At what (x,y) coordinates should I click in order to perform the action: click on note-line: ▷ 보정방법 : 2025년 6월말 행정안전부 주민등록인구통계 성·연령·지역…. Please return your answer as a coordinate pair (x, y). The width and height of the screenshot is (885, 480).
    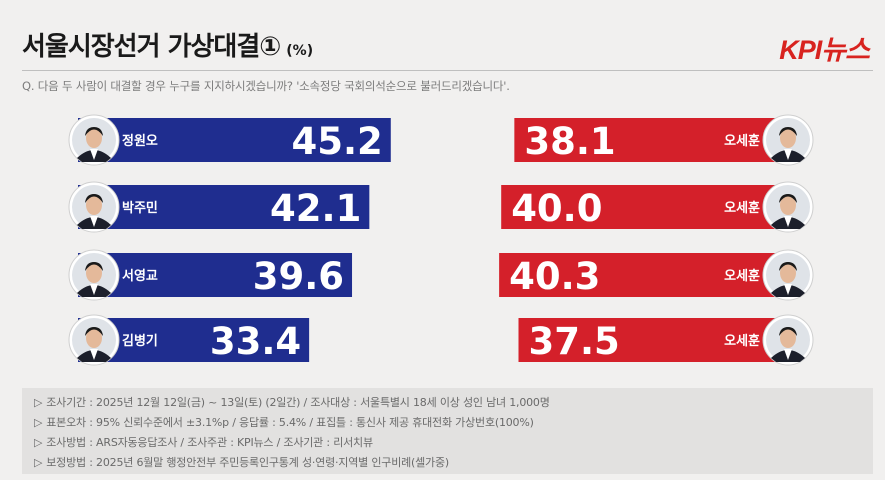
    Looking at the image, I should click on (453, 463).